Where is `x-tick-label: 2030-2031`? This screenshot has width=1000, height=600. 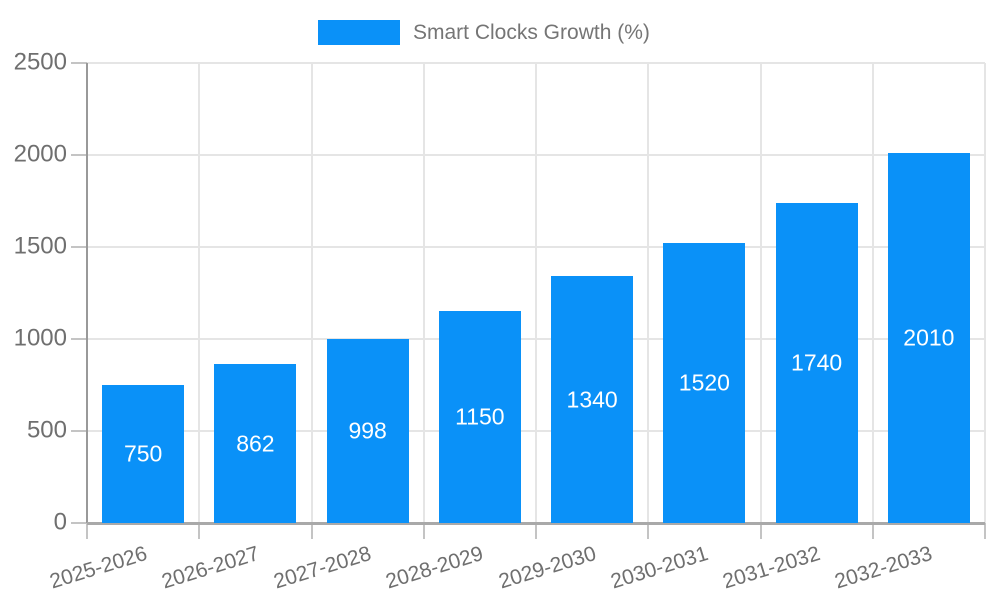 x-tick-label: 2030-2031 is located at coordinates (659, 568).